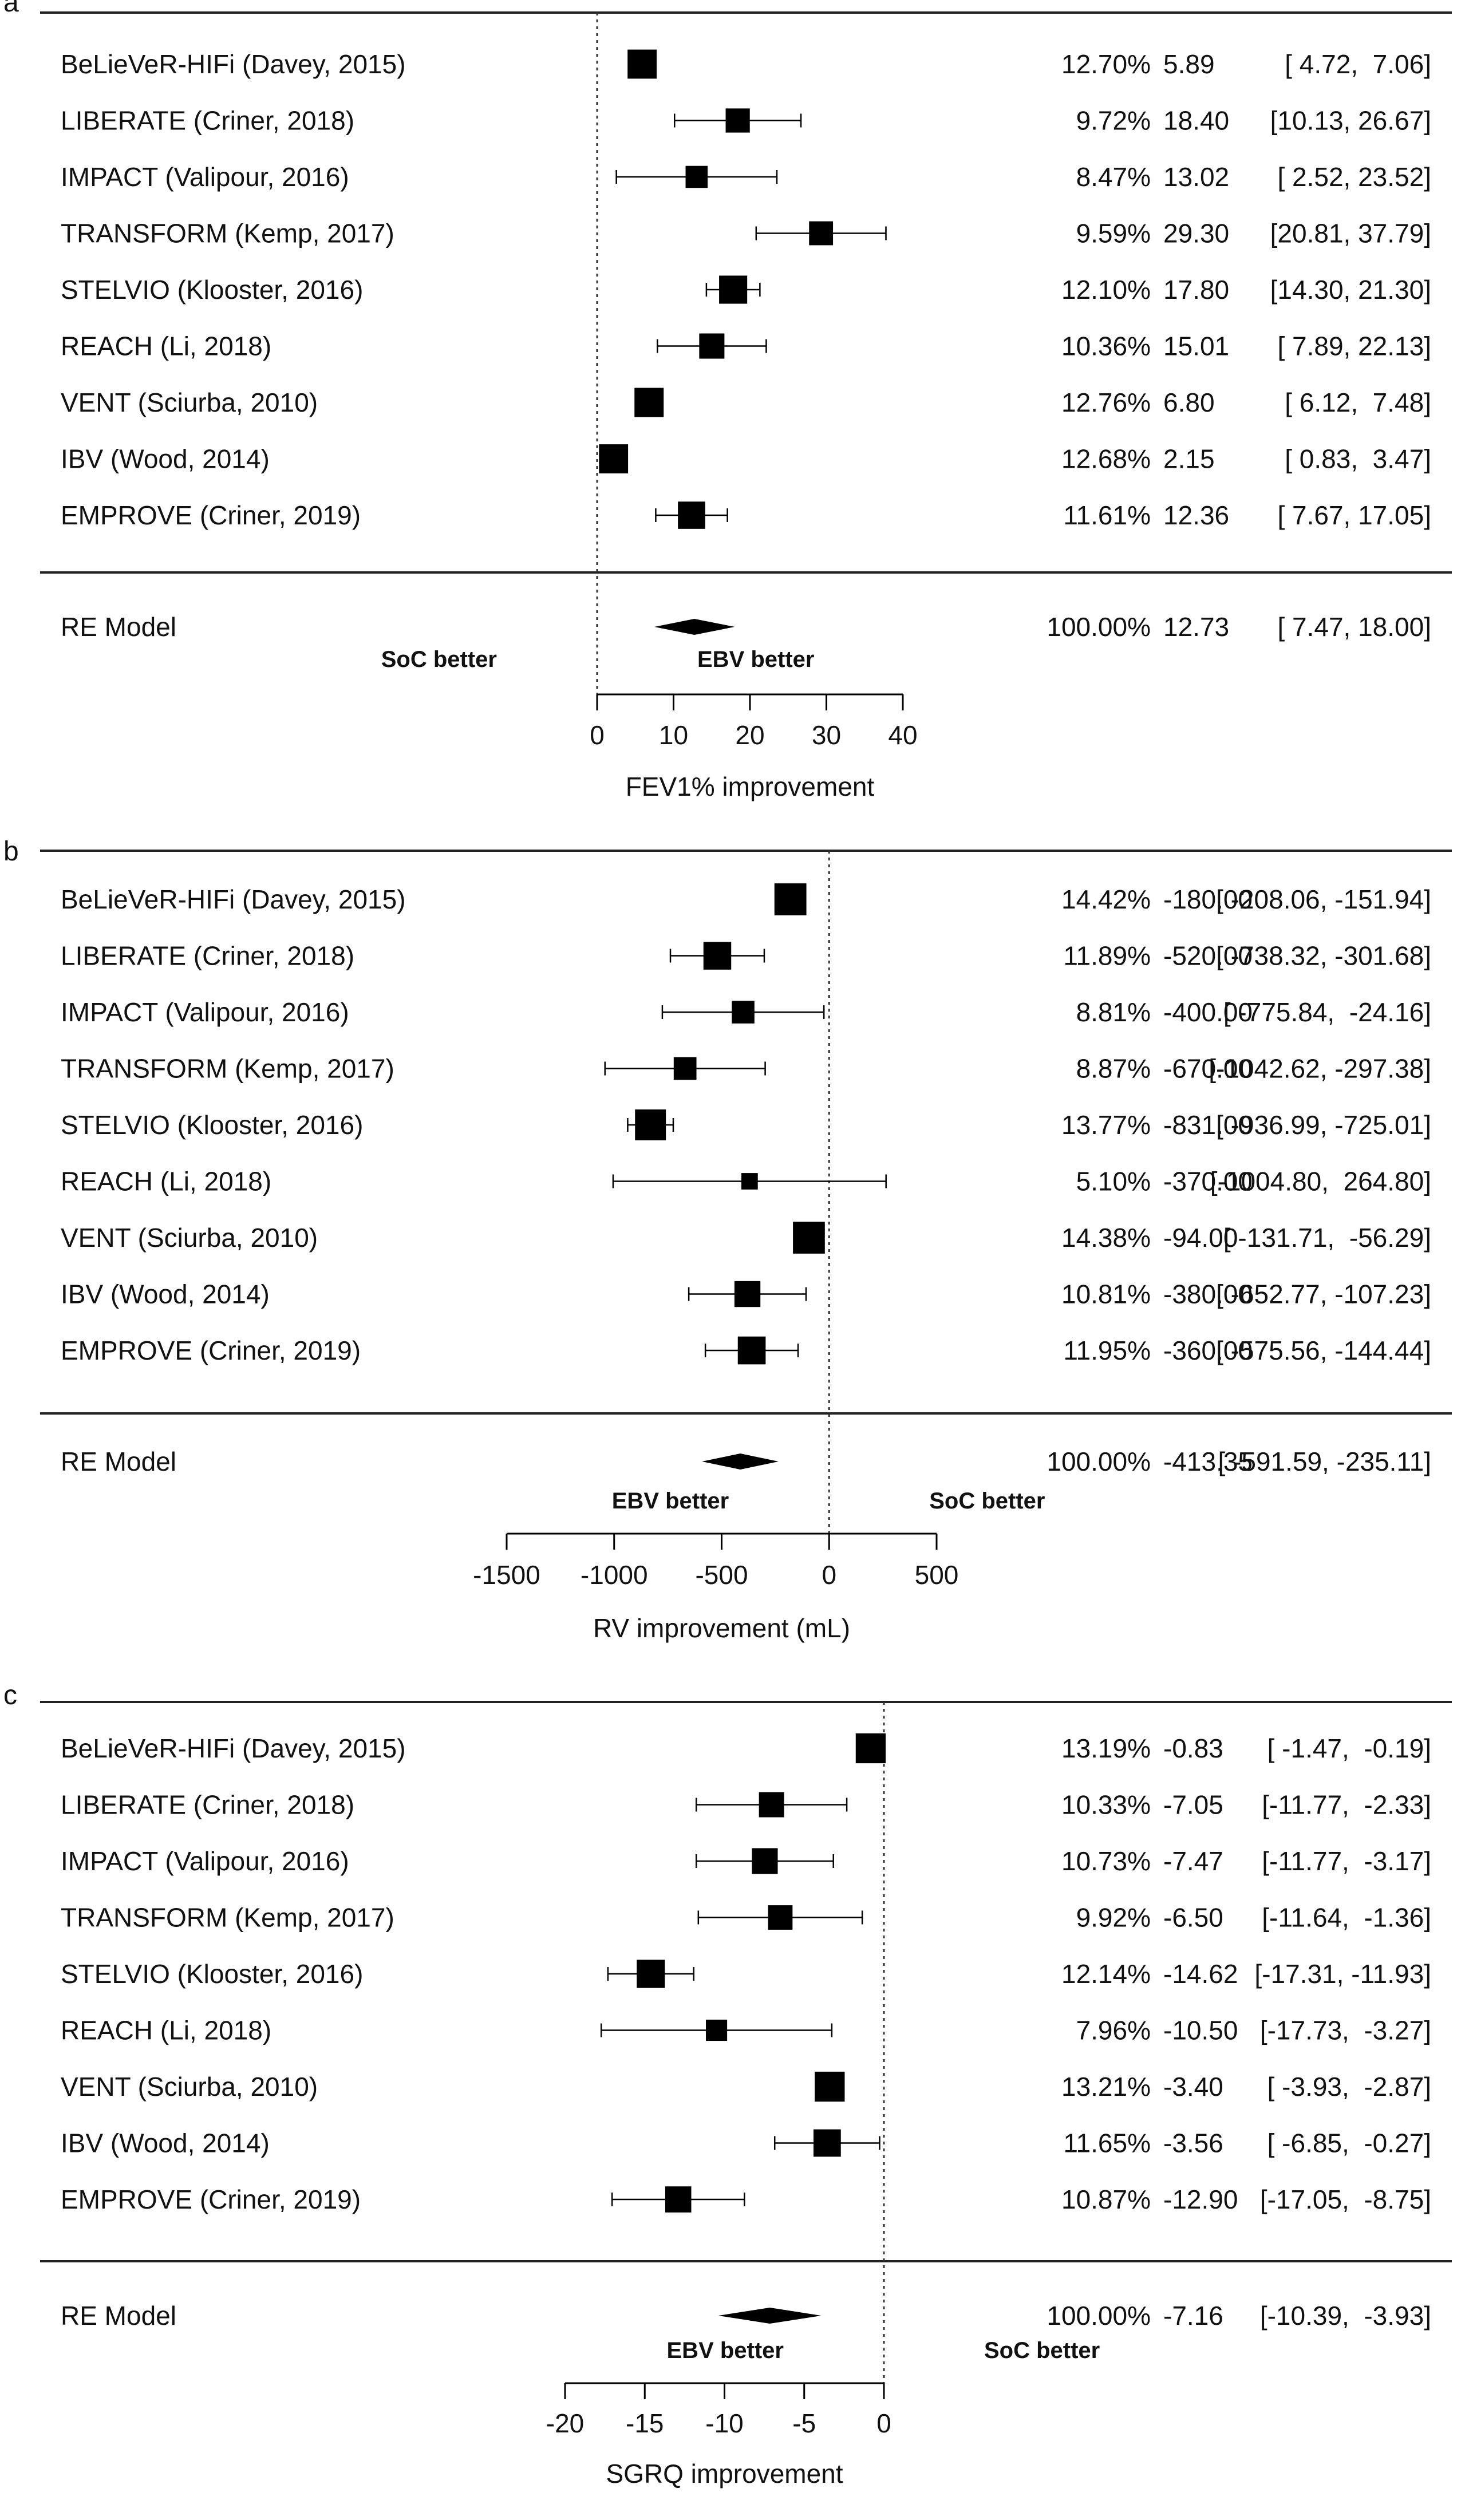 Image resolution: width=1465 pixels, height=2520 pixels. What do you see at coordinates (1323, 899) in the screenshot?
I see `ci-label: [ -208.06, -151.94]` at bounding box center [1323, 899].